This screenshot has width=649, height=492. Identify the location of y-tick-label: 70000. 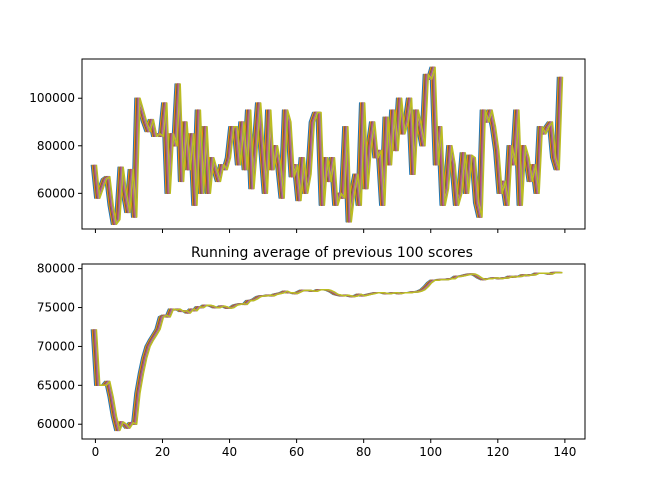
(56, 346).